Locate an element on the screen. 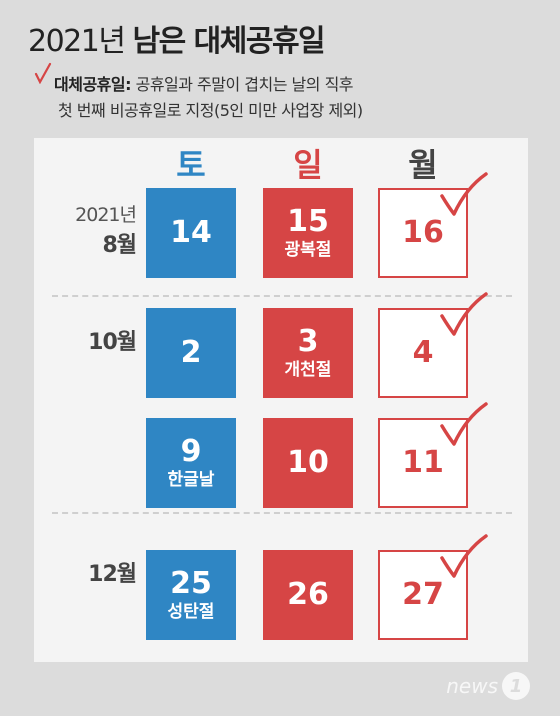  holiday-label: 광복절 is located at coordinates (308, 250).